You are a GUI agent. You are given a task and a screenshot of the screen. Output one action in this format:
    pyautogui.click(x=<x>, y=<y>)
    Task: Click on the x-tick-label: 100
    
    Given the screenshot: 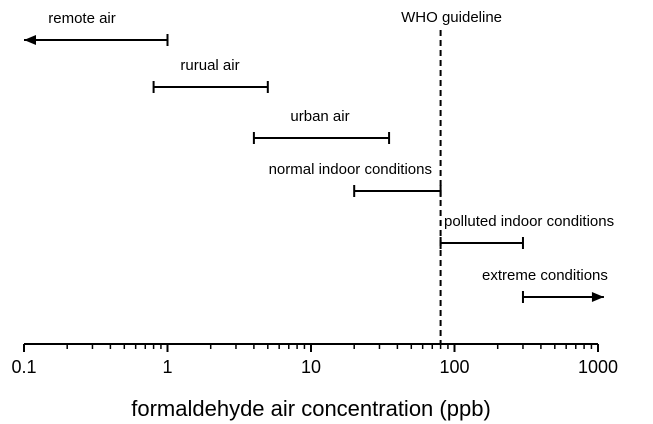 What is the action you would take?
    pyautogui.click(x=454, y=367)
    